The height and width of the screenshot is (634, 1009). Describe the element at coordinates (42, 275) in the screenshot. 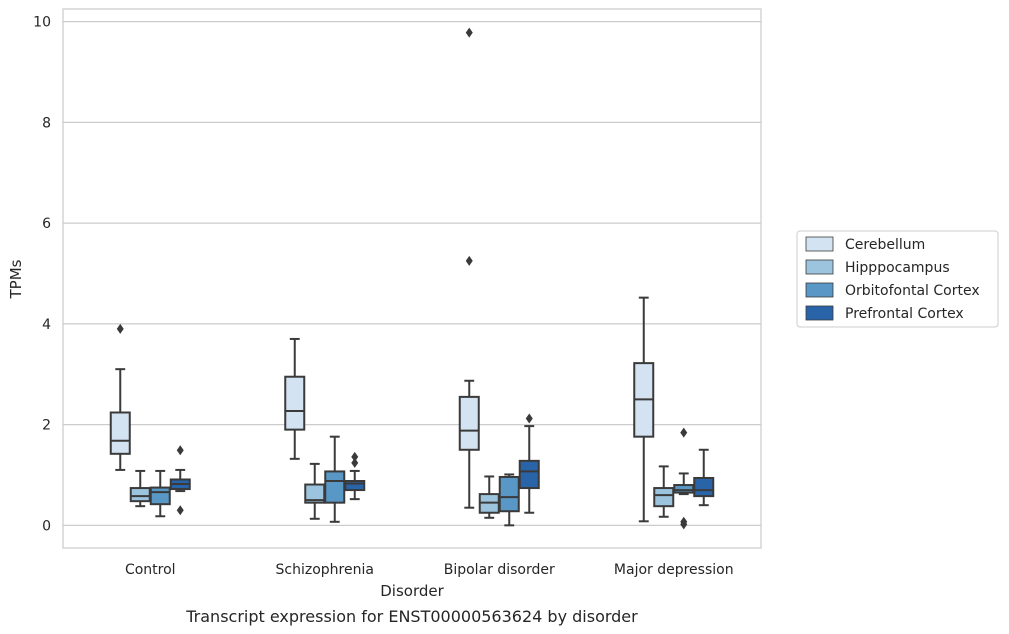

I see `y-axis-ticks: 0 2 4 6 8 10` at that location.